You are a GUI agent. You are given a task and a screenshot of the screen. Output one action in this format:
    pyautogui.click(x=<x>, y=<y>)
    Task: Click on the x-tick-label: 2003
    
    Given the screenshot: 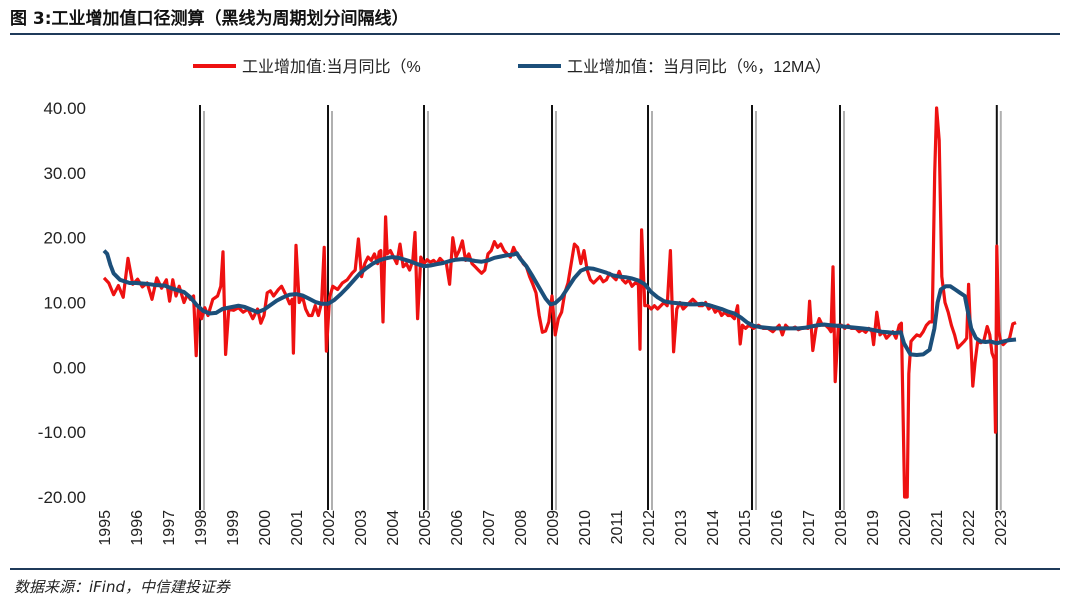 What is the action you would take?
    pyautogui.click(x=361, y=528)
    